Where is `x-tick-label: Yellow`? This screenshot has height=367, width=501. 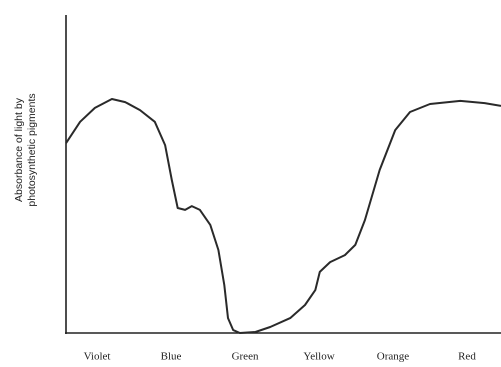 x-tick-label: Yellow is located at coordinates (318, 357).